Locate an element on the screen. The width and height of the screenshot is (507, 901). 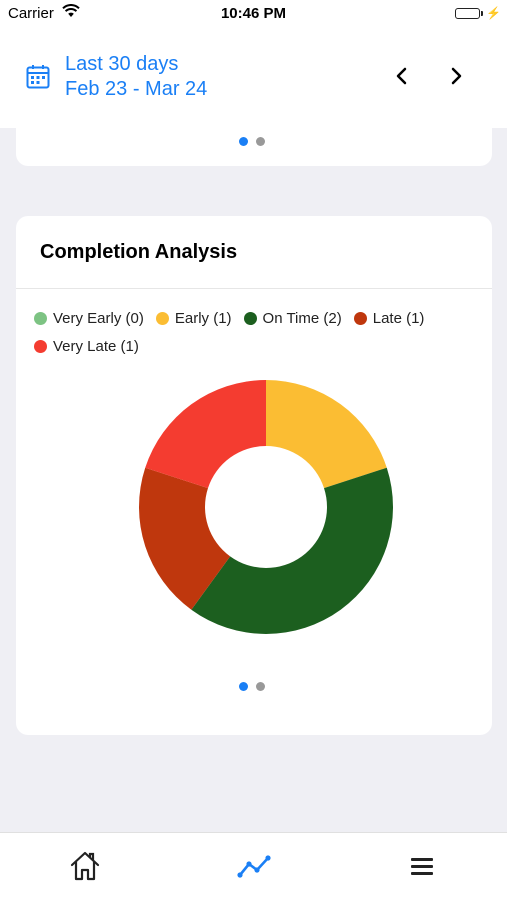
home-icon is located at coordinates (85, 866).